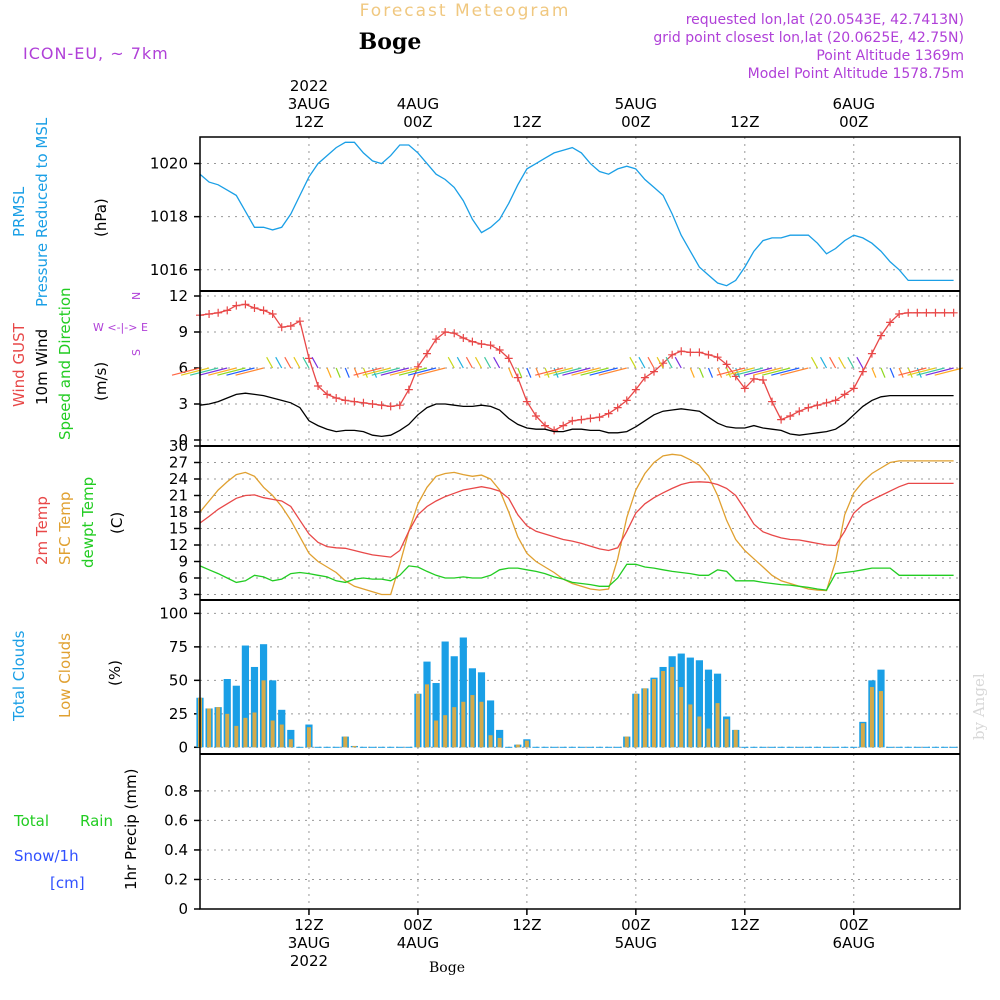 This screenshot has width=1000, height=1000. What do you see at coordinates (183, 368) in the screenshot?
I see `wind-ytick-label: 6` at bounding box center [183, 368].